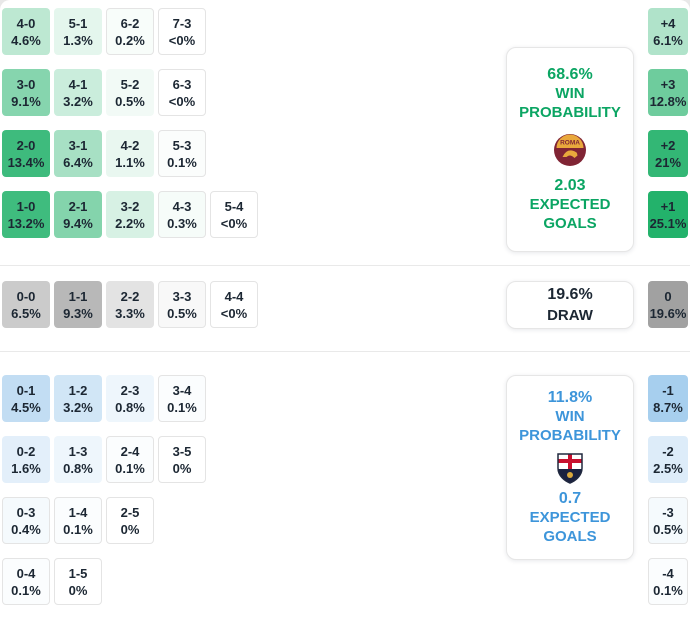 The height and width of the screenshot is (620, 690). What do you see at coordinates (570, 315) in the screenshot?
I see `draw-label: DRAW` at bounding box center [570, 315].